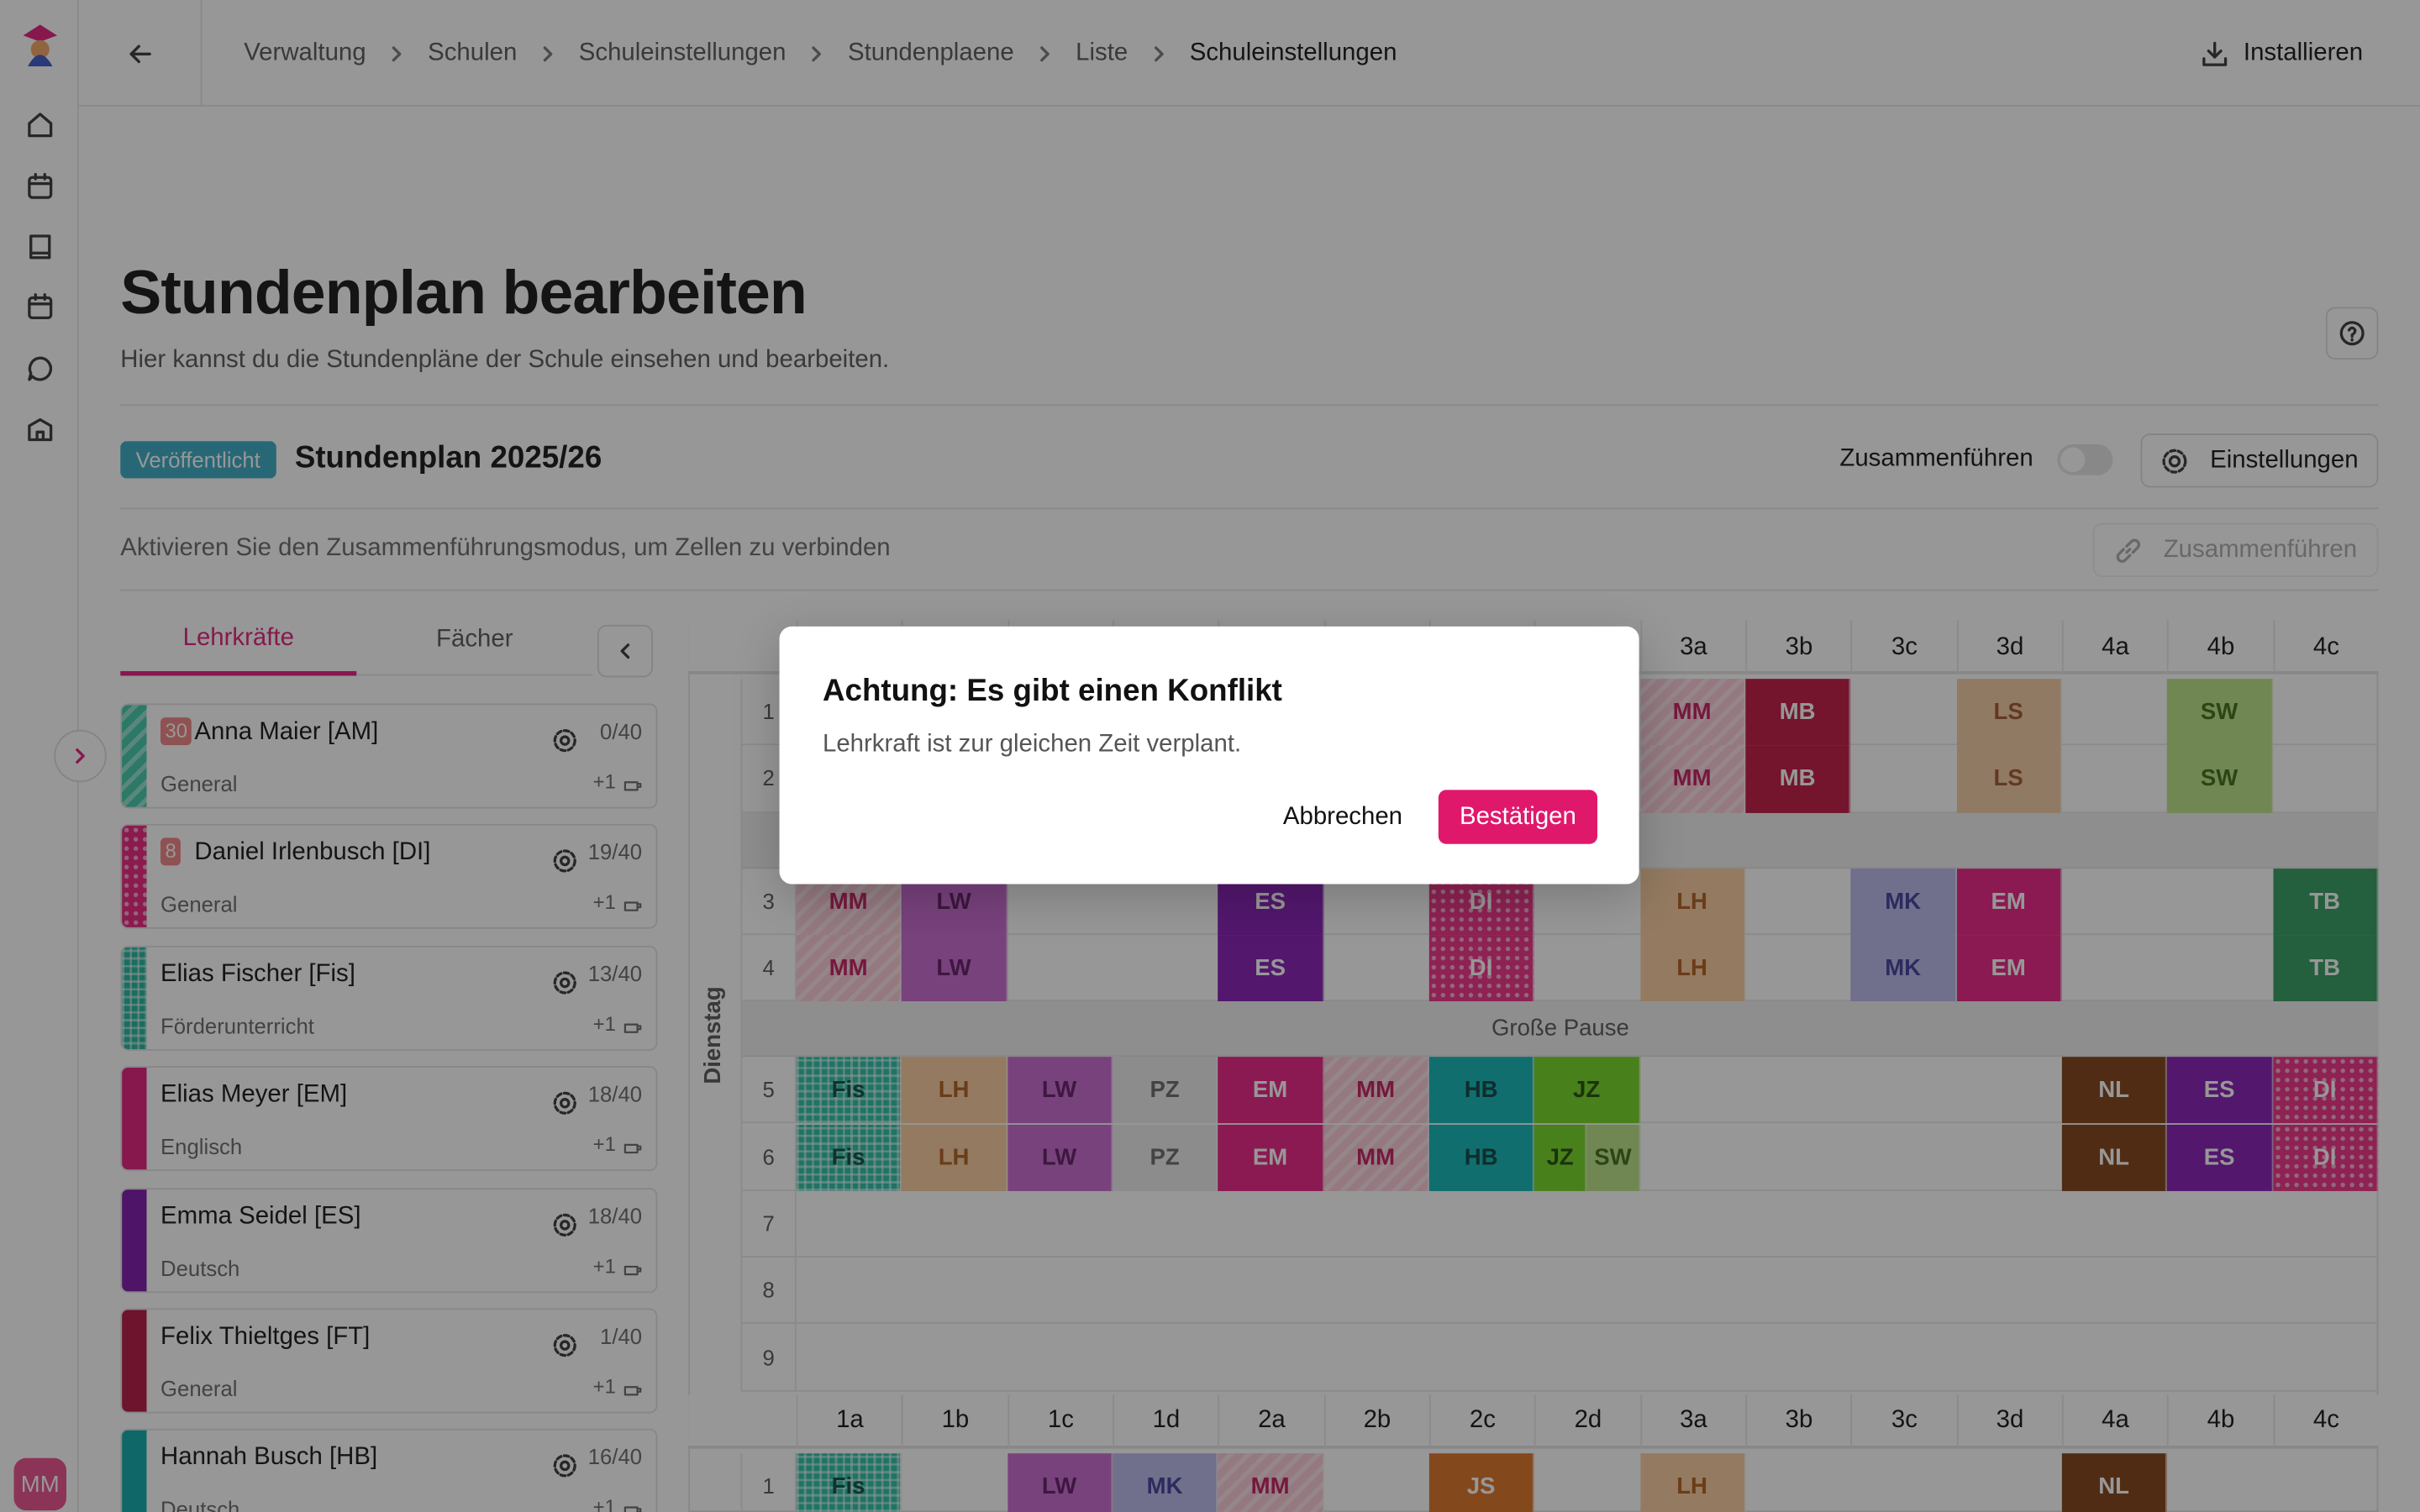 This screenshot has width=2420, height=1512. I want to click on breadcrumb-item: Verwaltung, so click(305, 52).